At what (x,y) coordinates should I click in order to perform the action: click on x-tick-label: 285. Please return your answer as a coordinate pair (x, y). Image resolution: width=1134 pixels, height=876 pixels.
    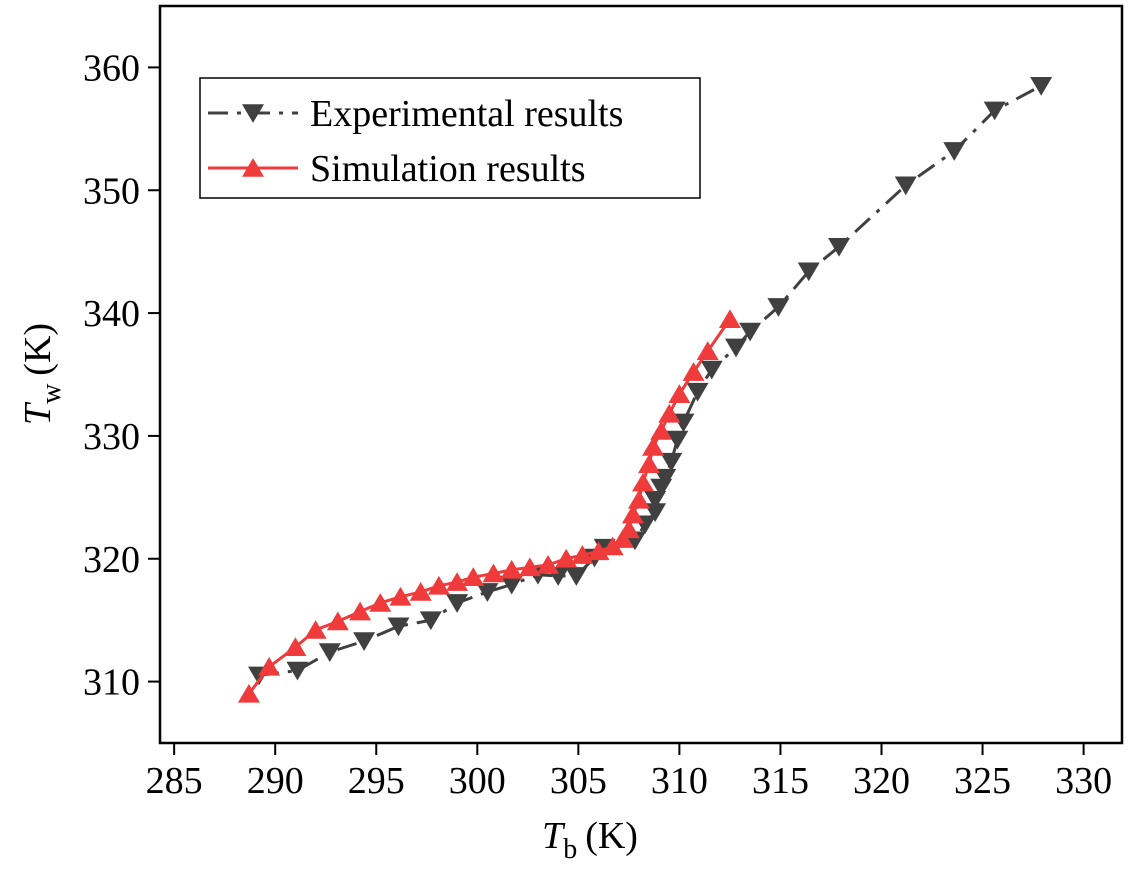
    Looking at the image, I should click on (174, 781).